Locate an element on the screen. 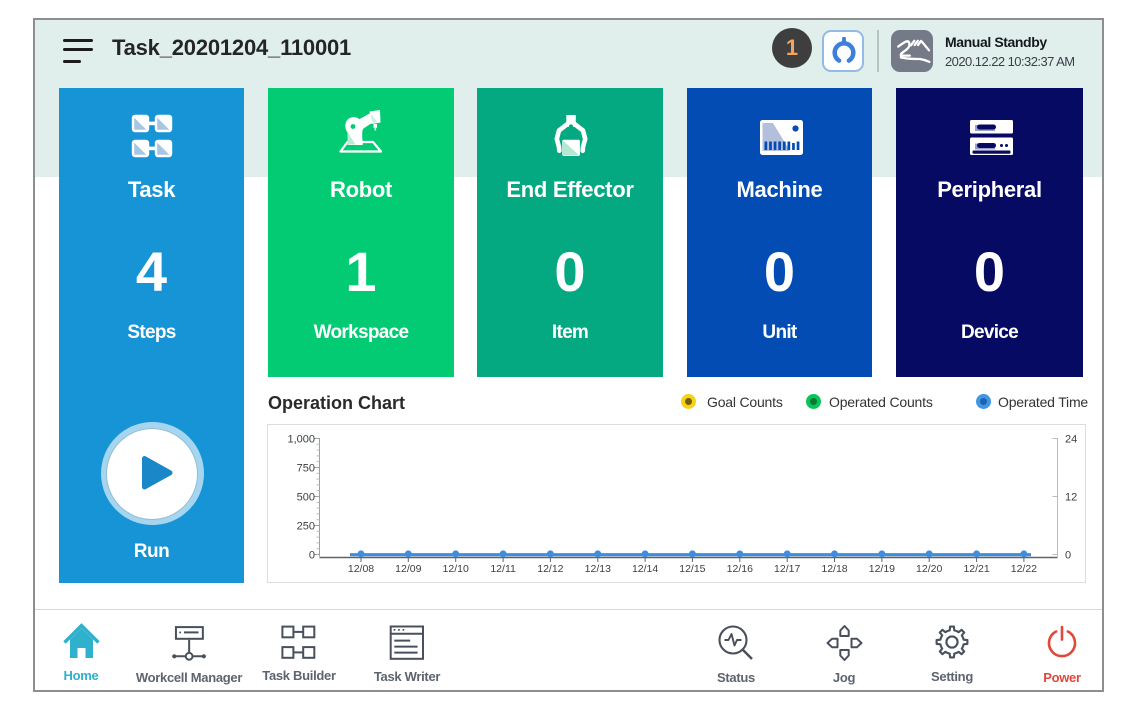  svg-text: 12/08 is located at coordinates (361, 569).